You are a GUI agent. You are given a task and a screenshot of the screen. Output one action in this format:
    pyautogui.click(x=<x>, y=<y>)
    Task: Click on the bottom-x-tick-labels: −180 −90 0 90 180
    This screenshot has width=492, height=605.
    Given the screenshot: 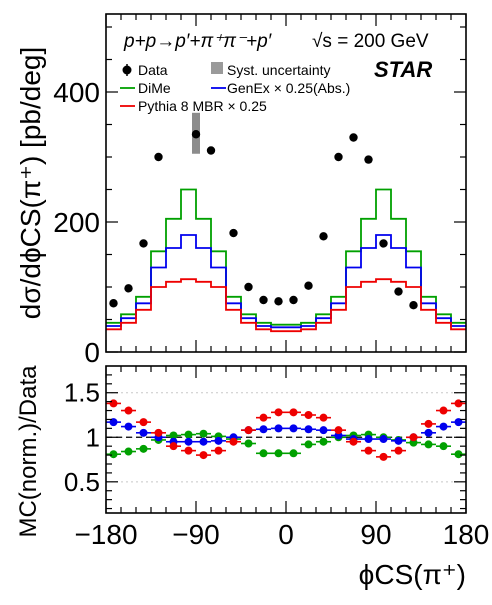 What is the action you would take?
    pyautogui.click(x=281, y=534)
    